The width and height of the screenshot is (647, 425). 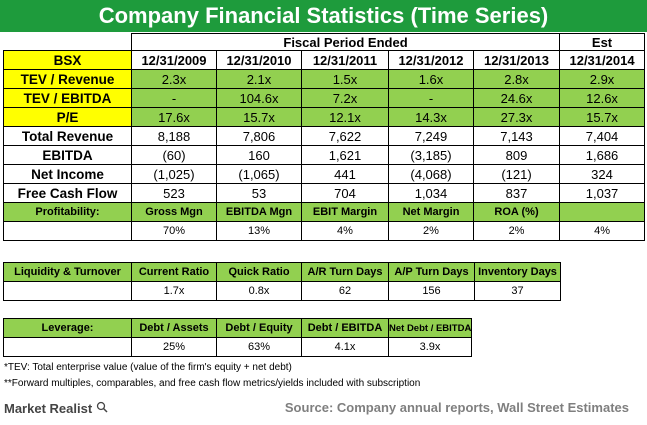 I want to click on table-cell: 12.1x, so click(x=345, y=117).